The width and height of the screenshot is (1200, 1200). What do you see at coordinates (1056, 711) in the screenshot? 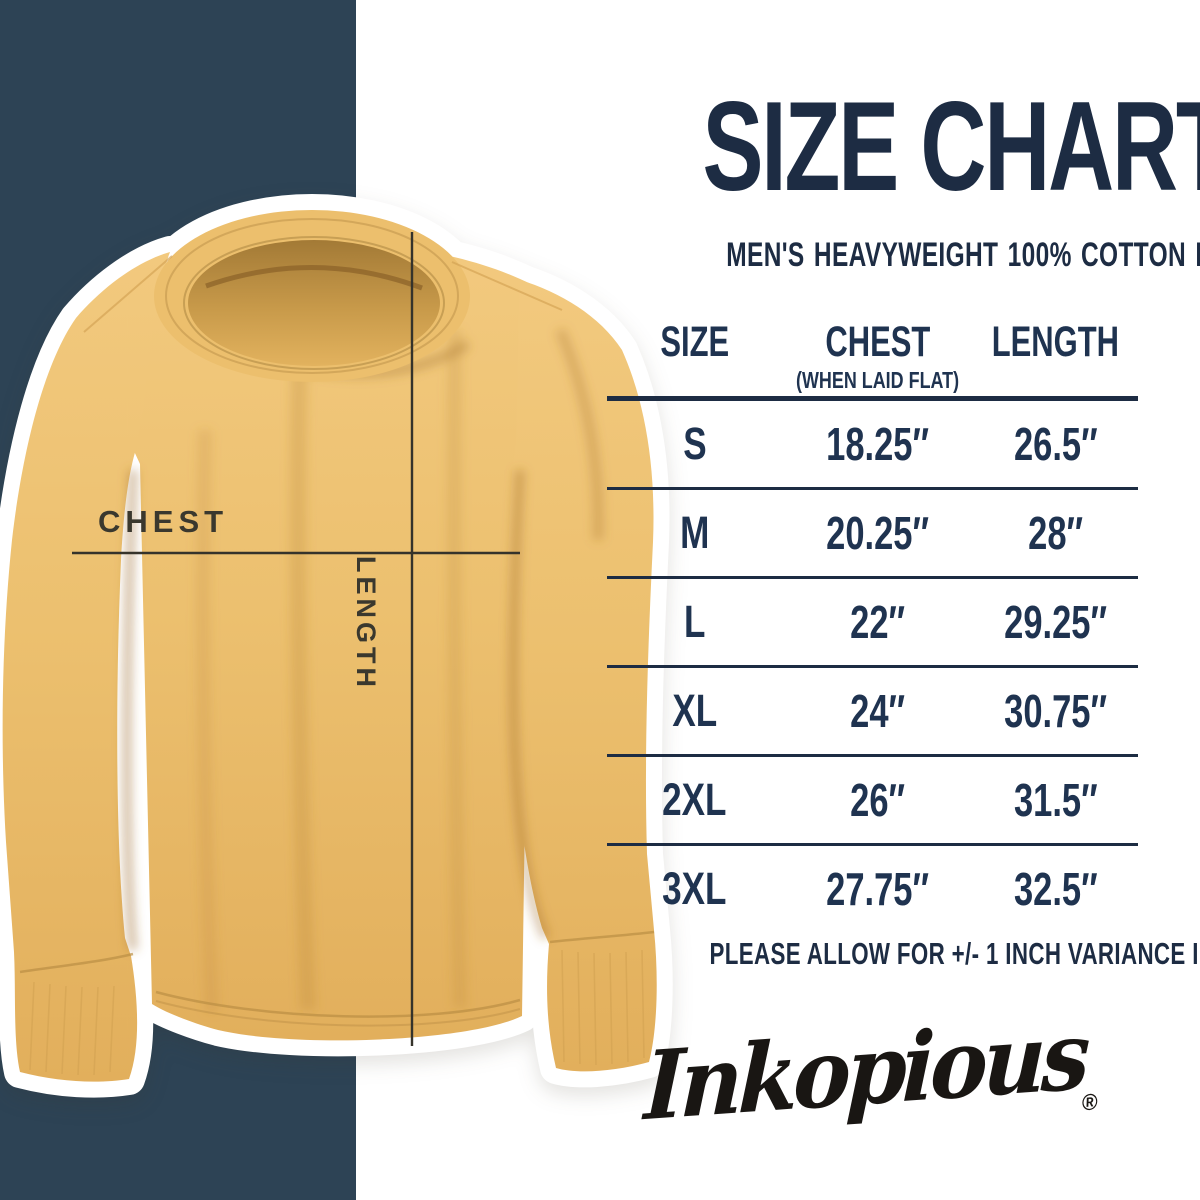
I see `row-xl-length: 30.75″` at bounding box center [1056, 711].